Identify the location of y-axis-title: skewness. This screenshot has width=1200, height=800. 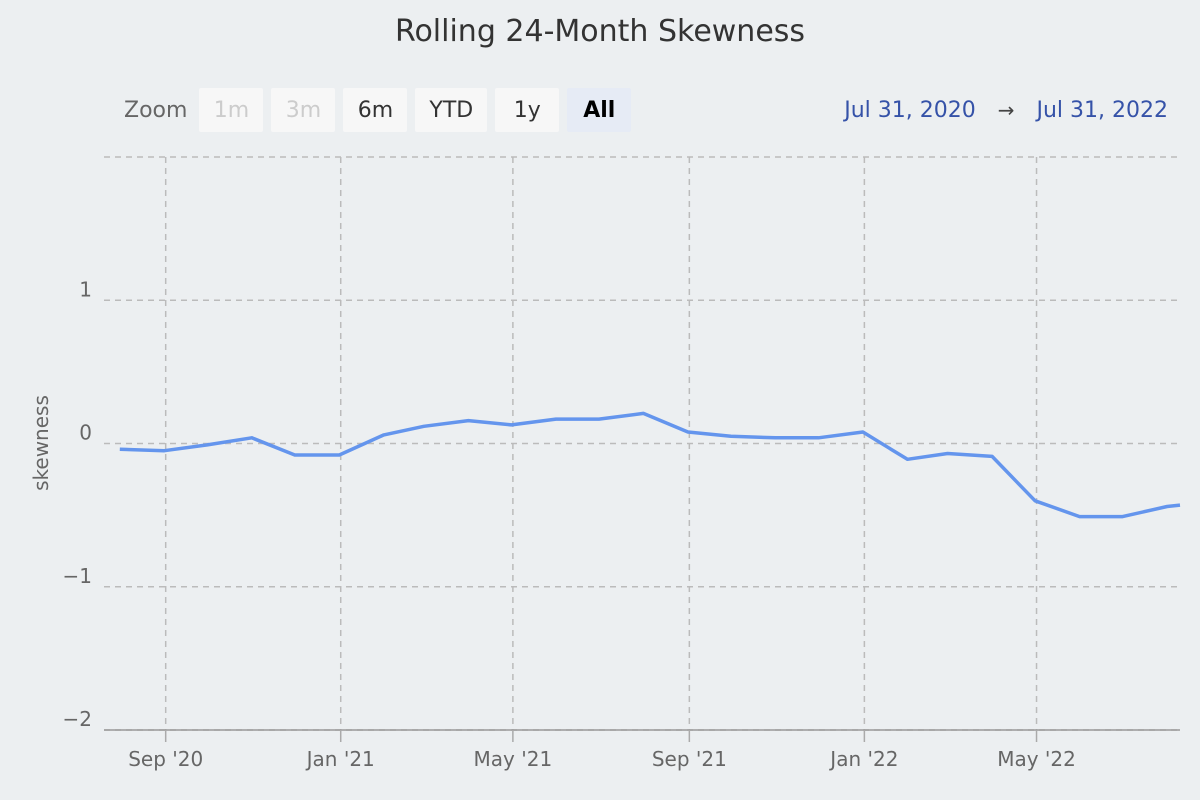
(41, 443).